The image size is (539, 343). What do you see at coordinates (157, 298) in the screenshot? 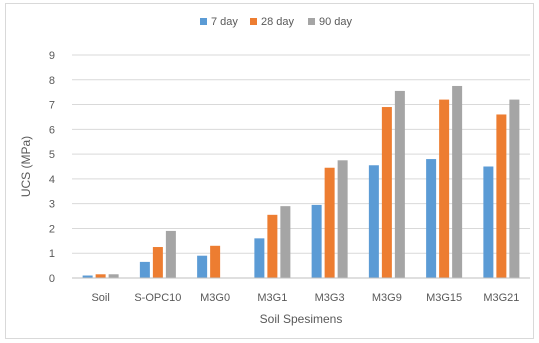
I see `x-tick-label: S-OPC10` at bounding box center [157, 298].